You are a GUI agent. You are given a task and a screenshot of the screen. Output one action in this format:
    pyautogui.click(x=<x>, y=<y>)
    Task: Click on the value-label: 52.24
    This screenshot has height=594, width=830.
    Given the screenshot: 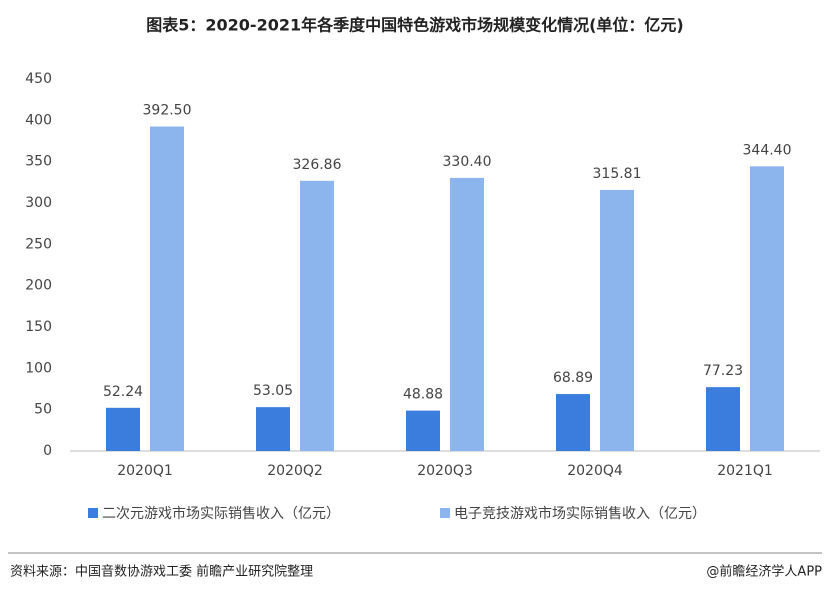 What is the action you would take?
    pyautogui.click(x=123, y=392)
    